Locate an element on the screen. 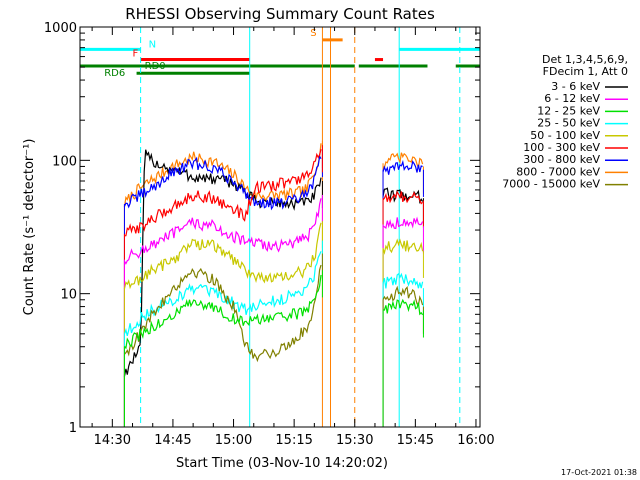  legend-label-3-6-kev: 3 - 6 keV is located at coordinates (575, 86).